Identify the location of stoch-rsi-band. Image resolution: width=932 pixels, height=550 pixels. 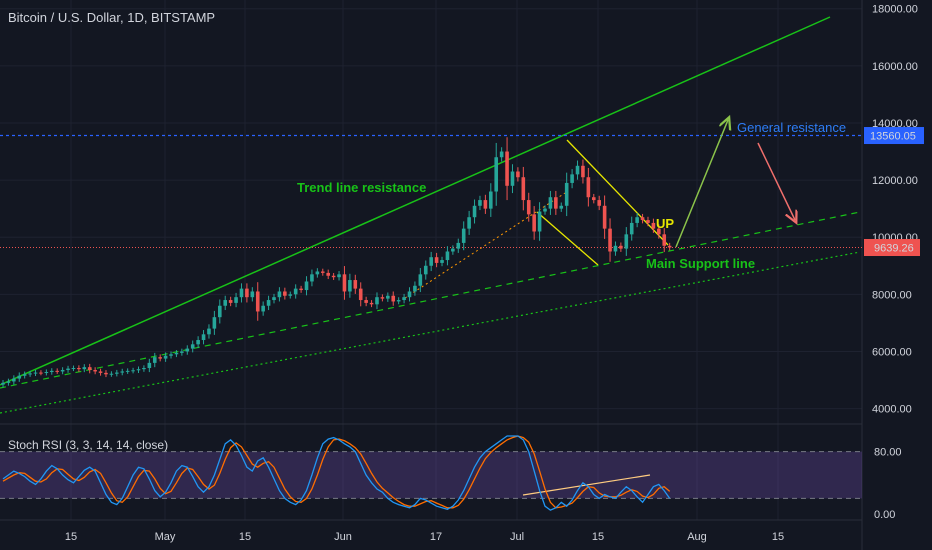
(431, 475).